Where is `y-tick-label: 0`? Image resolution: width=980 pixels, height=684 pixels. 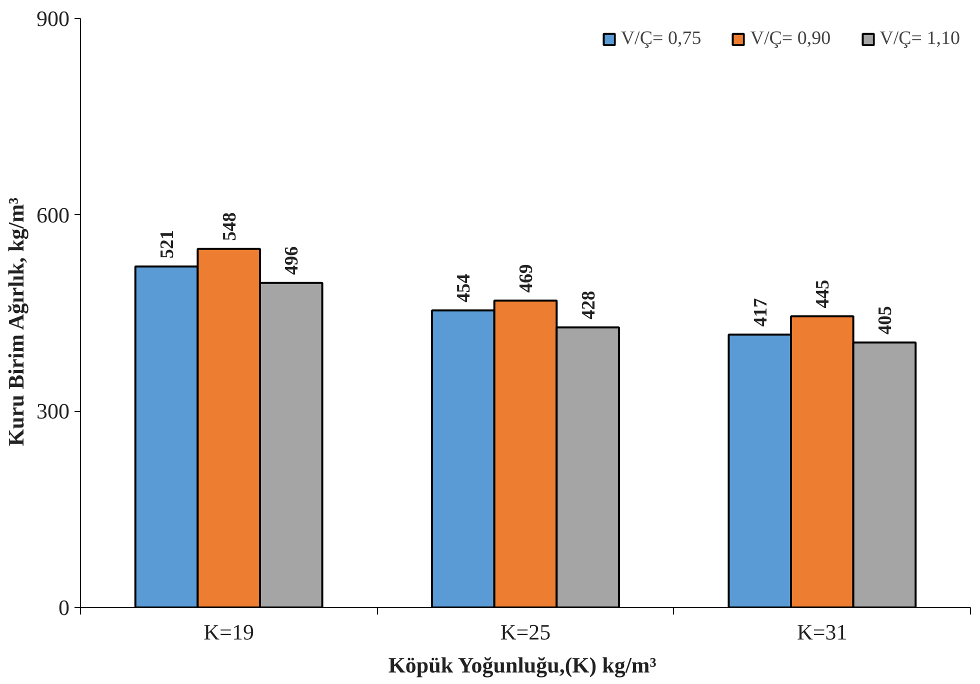 y-tick-label: 0 is located at coordinates (64, 607).